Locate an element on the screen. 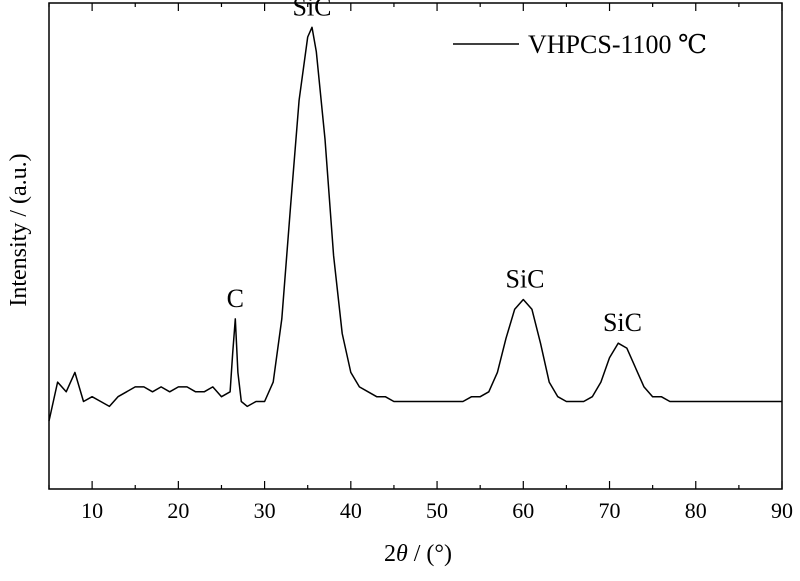 The width and height of the screenshot is (800, 581). legend: VHPCS-1100 ℃ is located at coordinates (580, 44).